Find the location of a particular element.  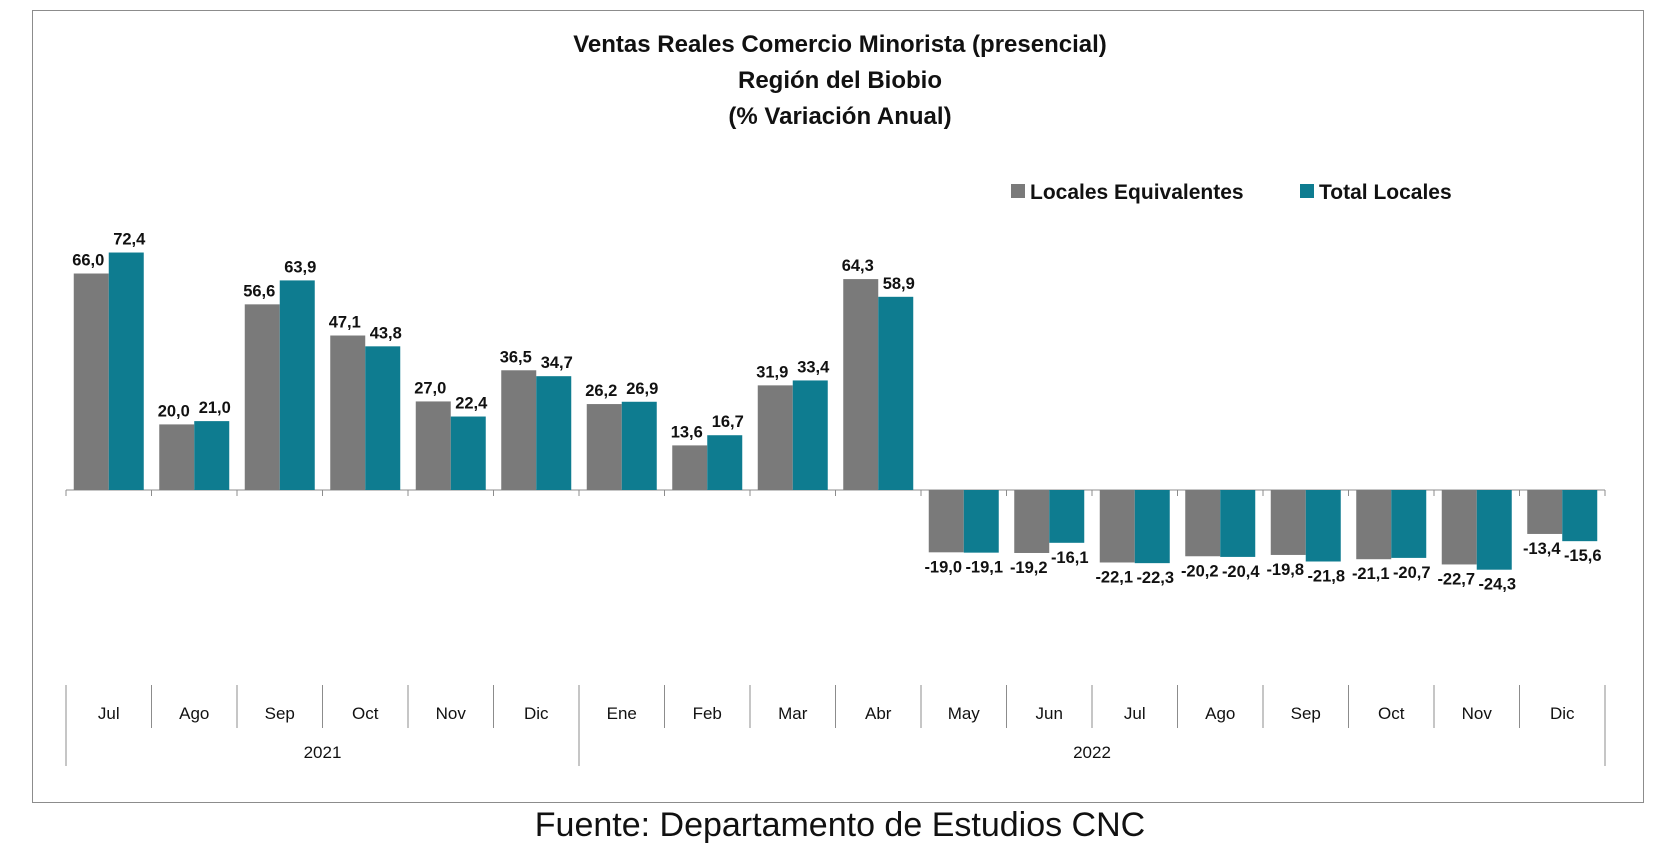

data-label: -20,4 is located at coordinates (1241, 572).